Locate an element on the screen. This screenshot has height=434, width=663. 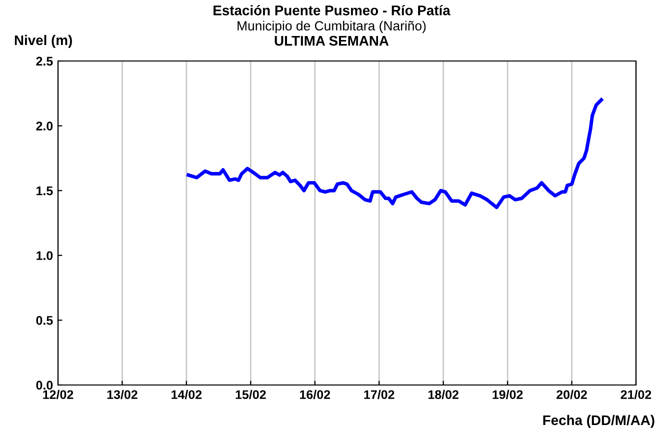
y-tick-label: 0.0 is located at coordinates (44, 385).